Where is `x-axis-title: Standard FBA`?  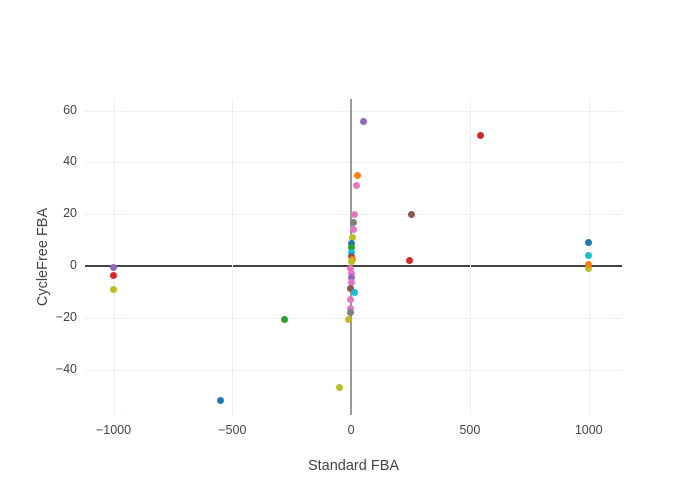
x-axis-title: Standard FBA is located at coordinates (353, 466).